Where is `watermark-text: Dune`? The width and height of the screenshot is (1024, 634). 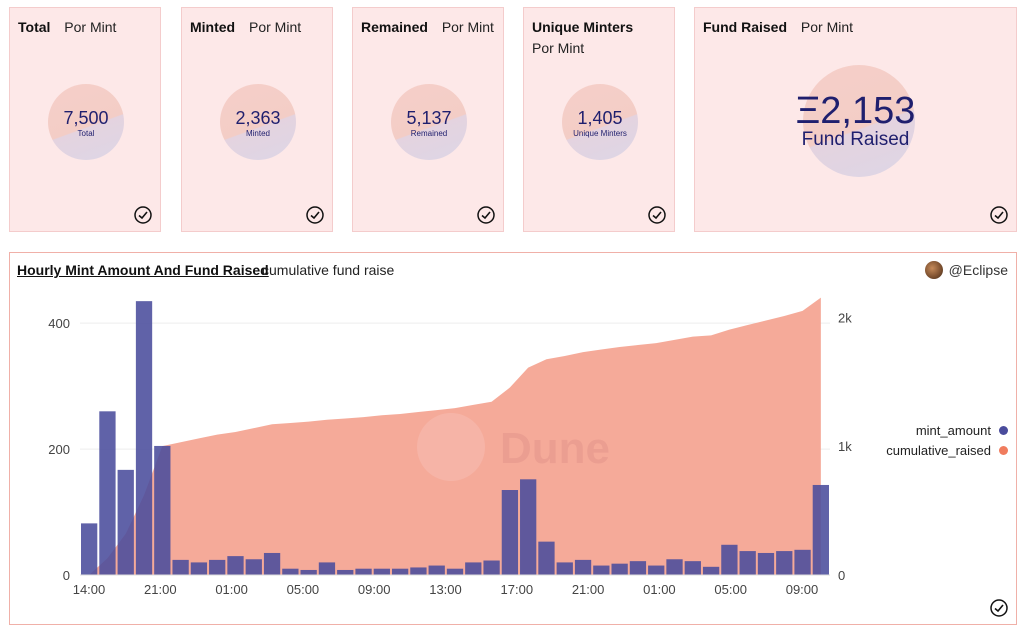 watermark-text: Dune is located at coordinates (555, 448).